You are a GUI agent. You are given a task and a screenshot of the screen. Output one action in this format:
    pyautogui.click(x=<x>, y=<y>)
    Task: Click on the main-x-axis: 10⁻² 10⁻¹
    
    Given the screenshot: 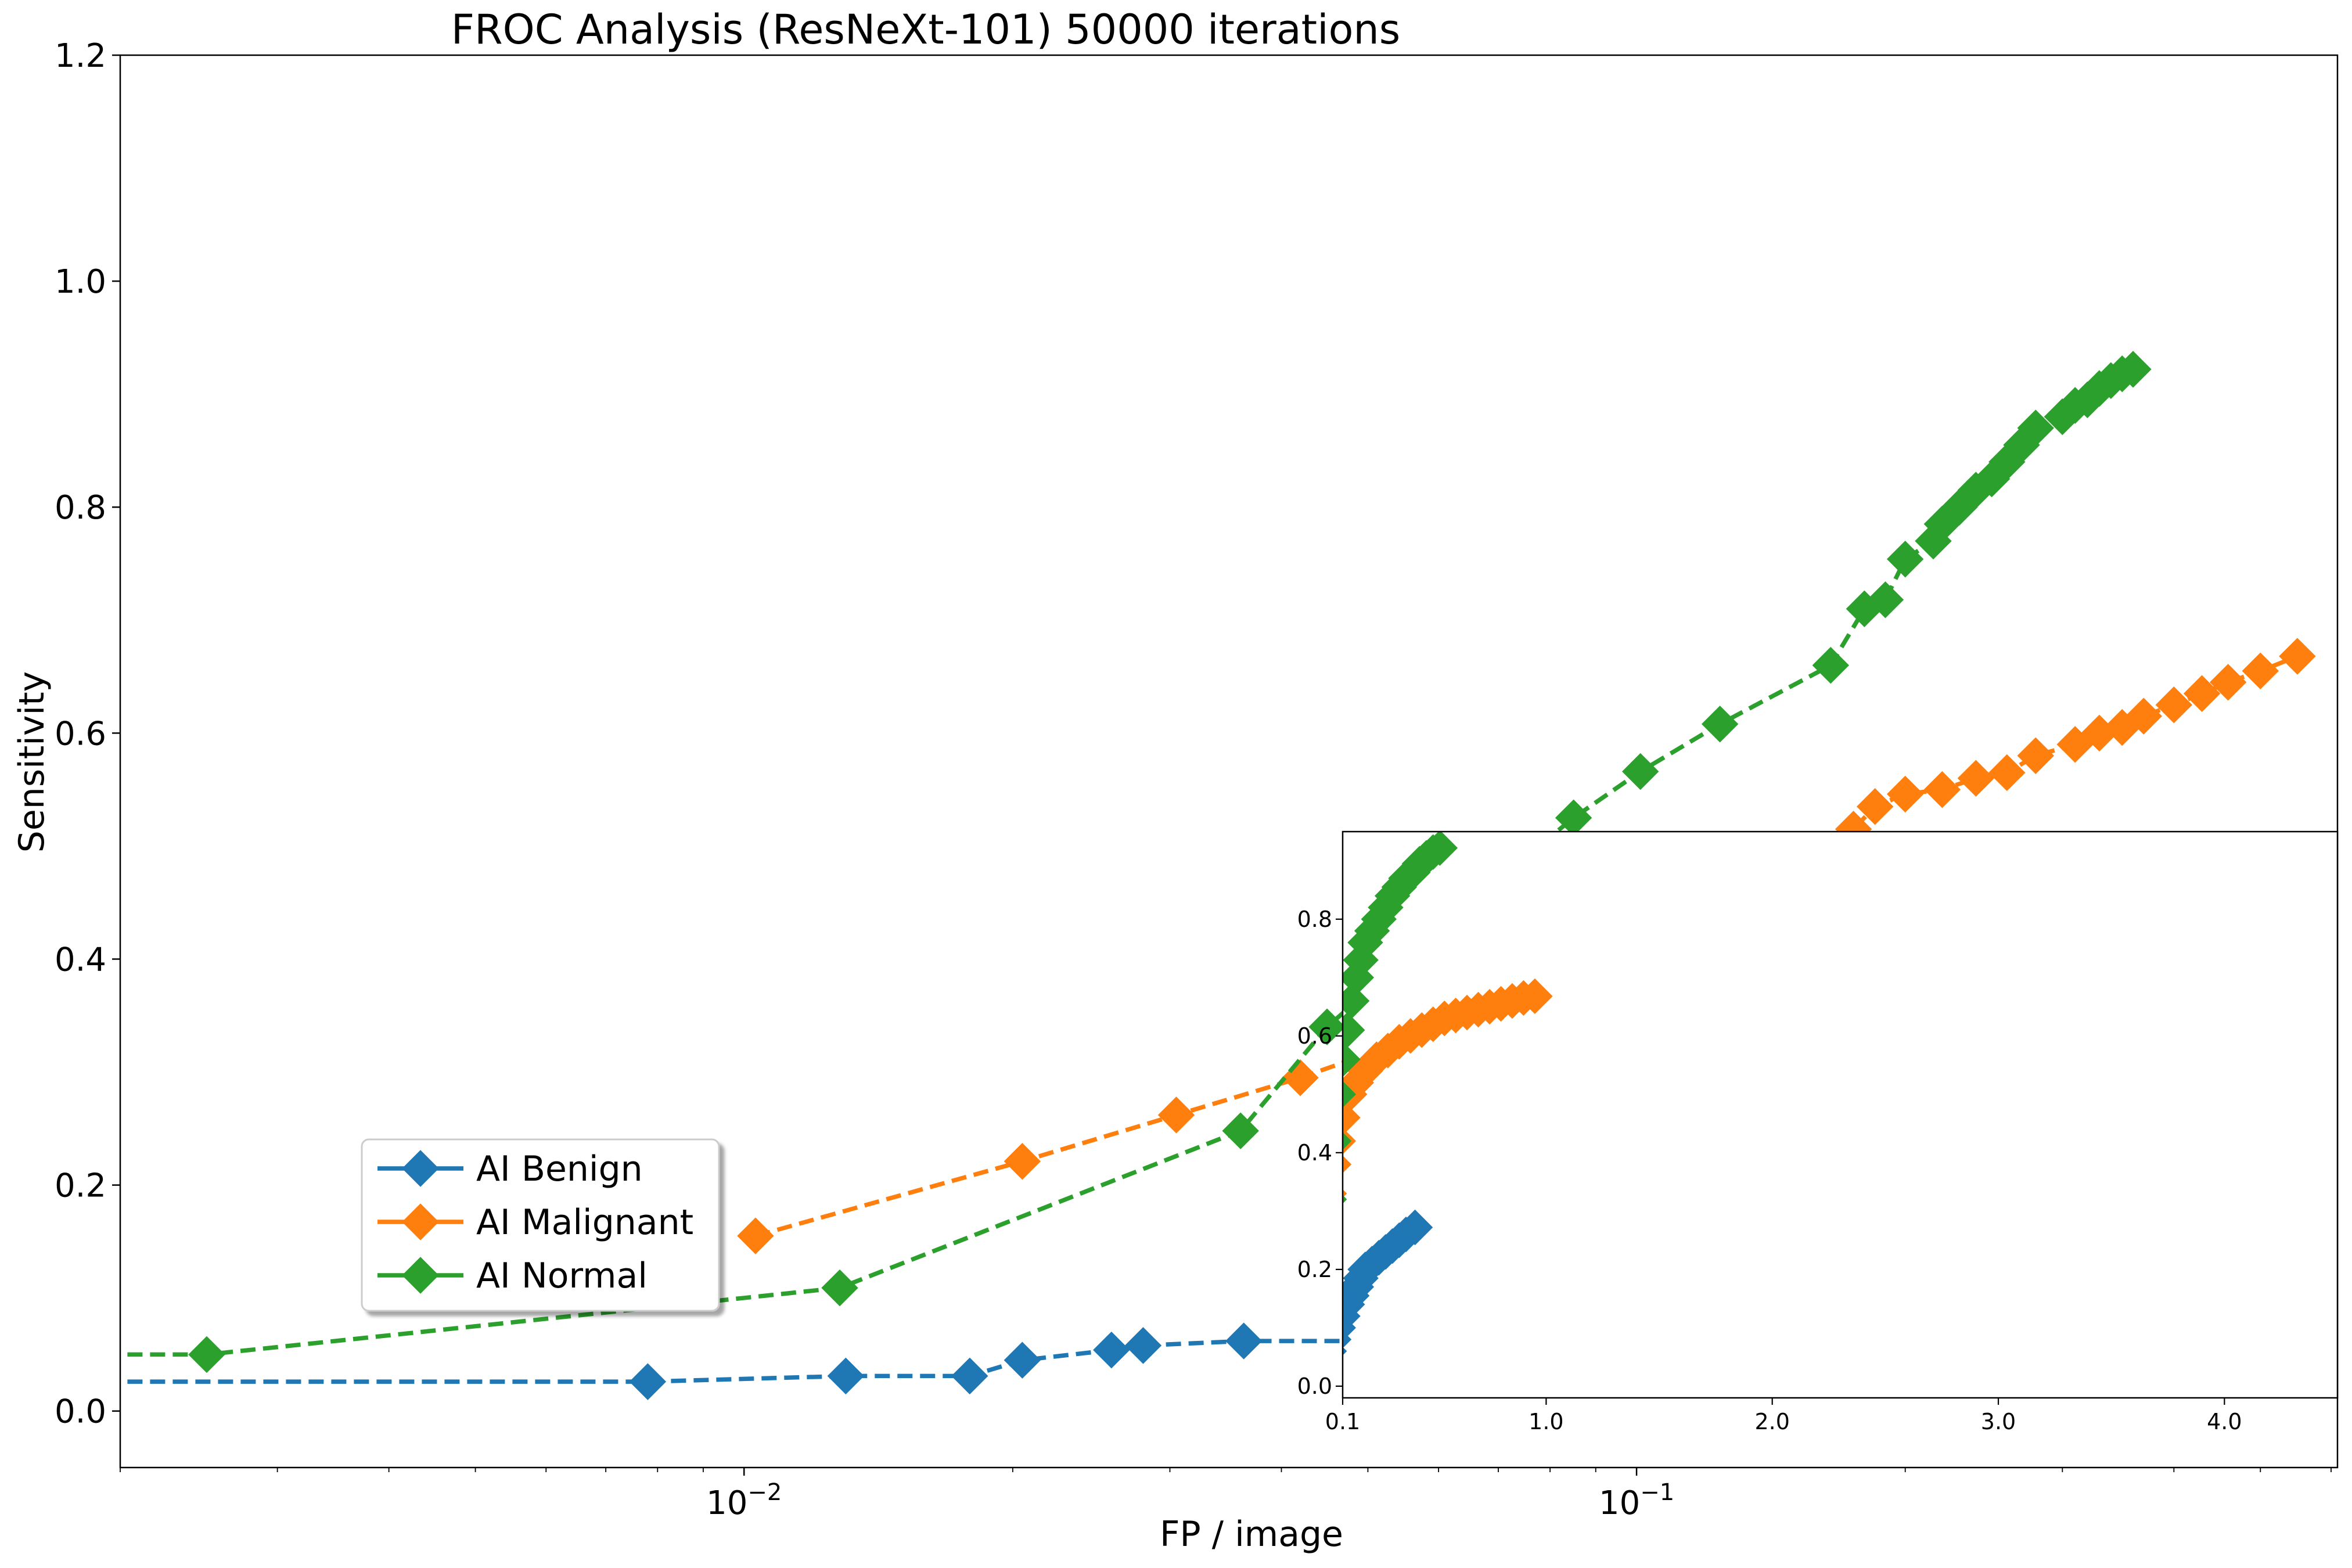 What is the action you would take?
    pyautogui.click(x=1226, y=1495)
    